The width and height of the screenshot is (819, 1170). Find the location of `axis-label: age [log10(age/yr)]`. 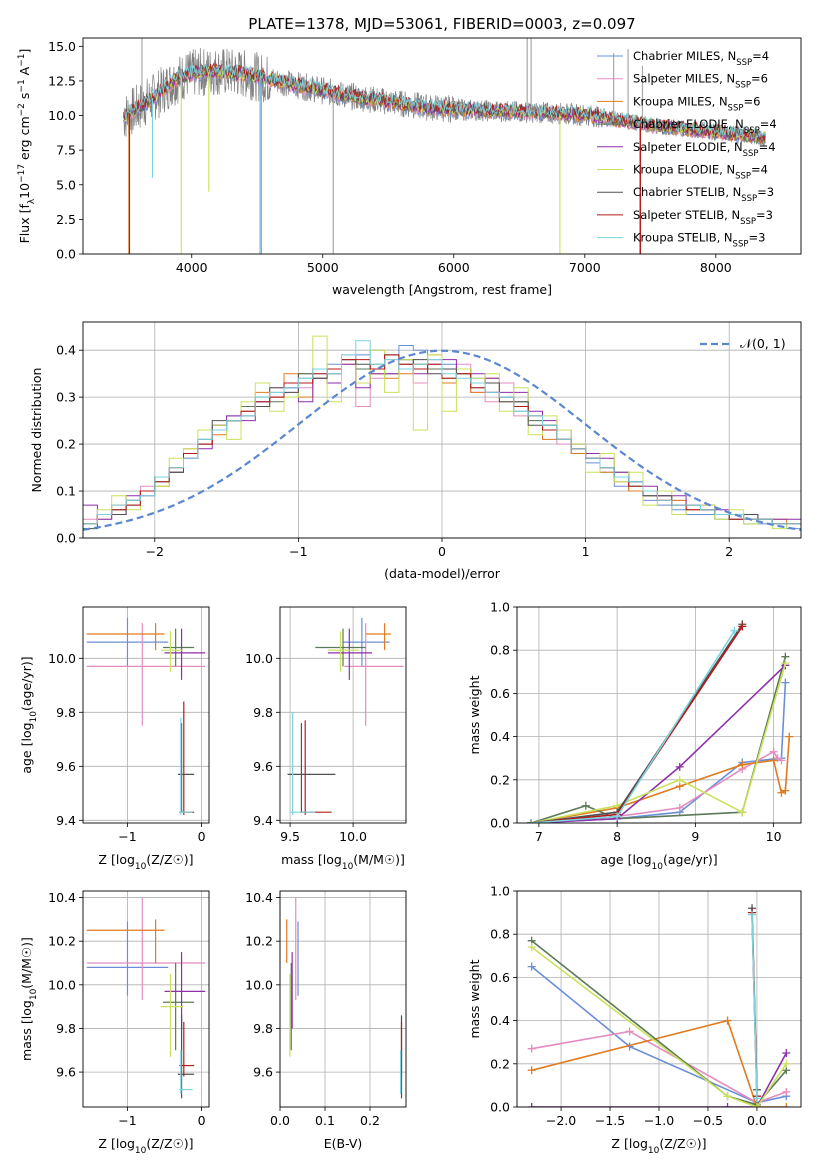

axis-label: age [log10(age/yr)] is located at coordinates (29, 714).